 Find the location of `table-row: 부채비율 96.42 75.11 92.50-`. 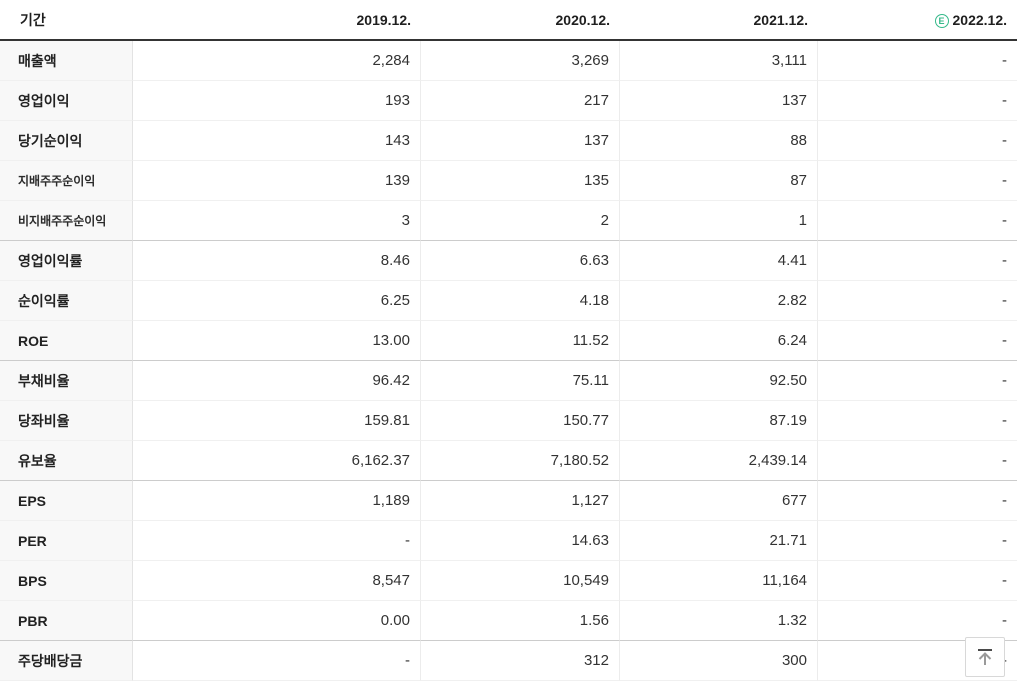

table-row: 부채비율 96.42 75.11 92.50- is located at coordinates (508, 381).